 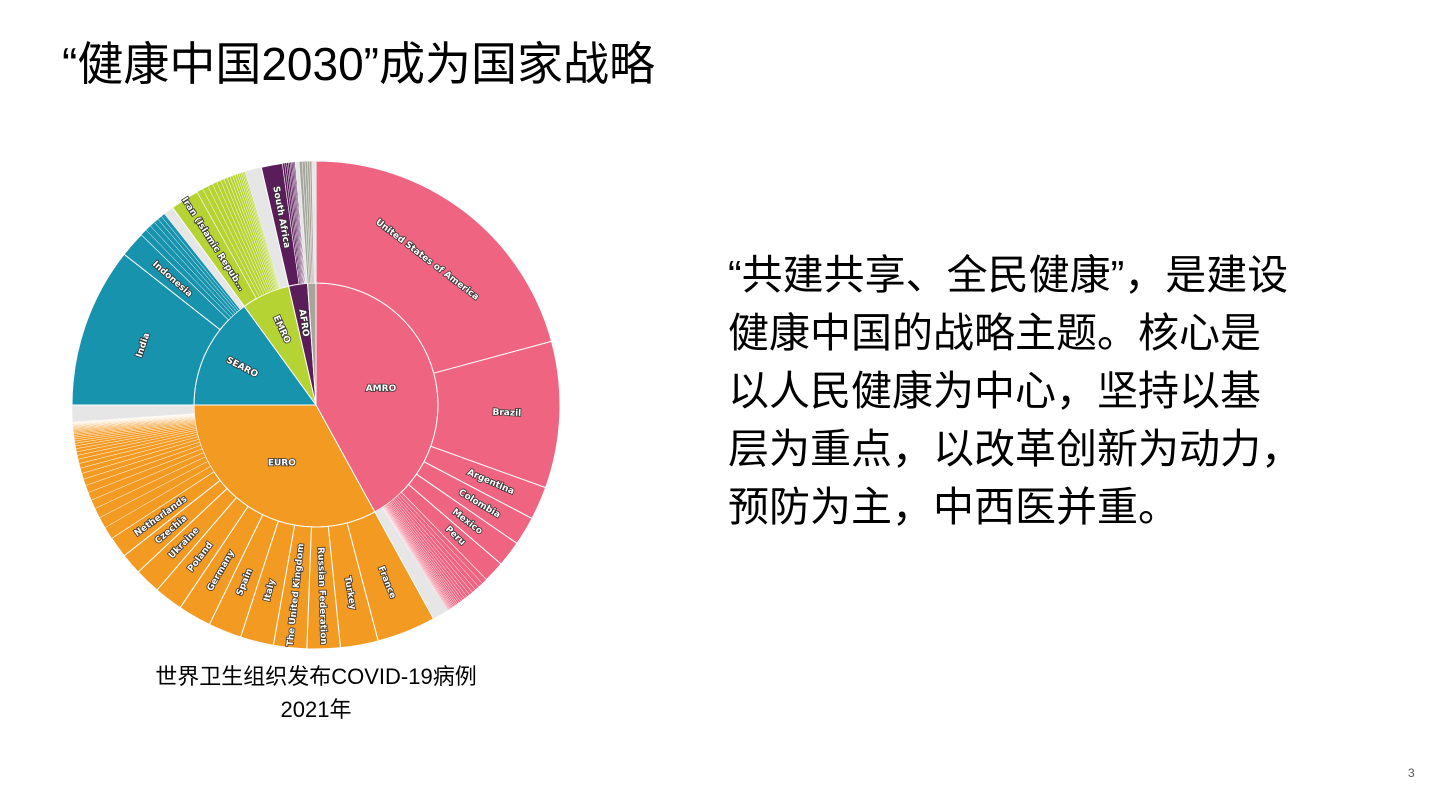 I want to click on page-number: 3, so click(x=1411, y=773).